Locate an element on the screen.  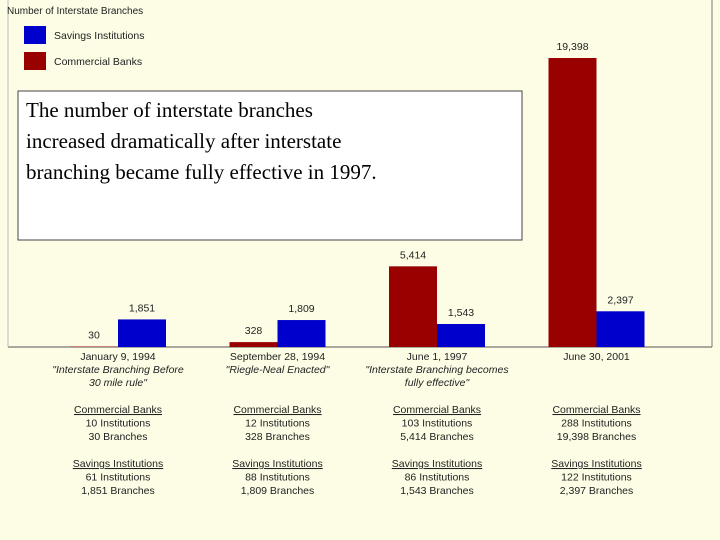
detail-text: 61 Institutions is located at coordinates (118, 478).